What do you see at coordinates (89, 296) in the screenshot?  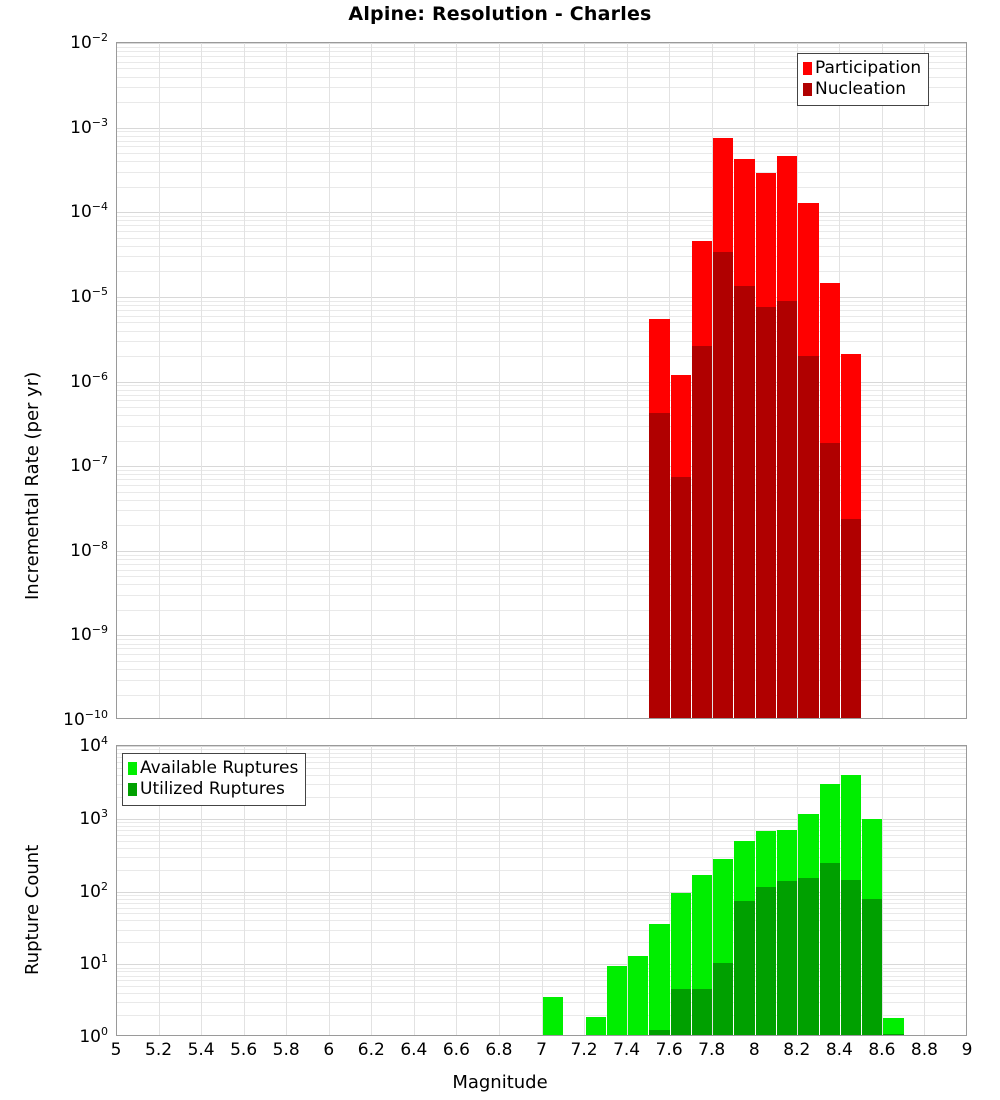 I see `y-tick-label: 10⁻⁵` at bounding box center [89, 296].